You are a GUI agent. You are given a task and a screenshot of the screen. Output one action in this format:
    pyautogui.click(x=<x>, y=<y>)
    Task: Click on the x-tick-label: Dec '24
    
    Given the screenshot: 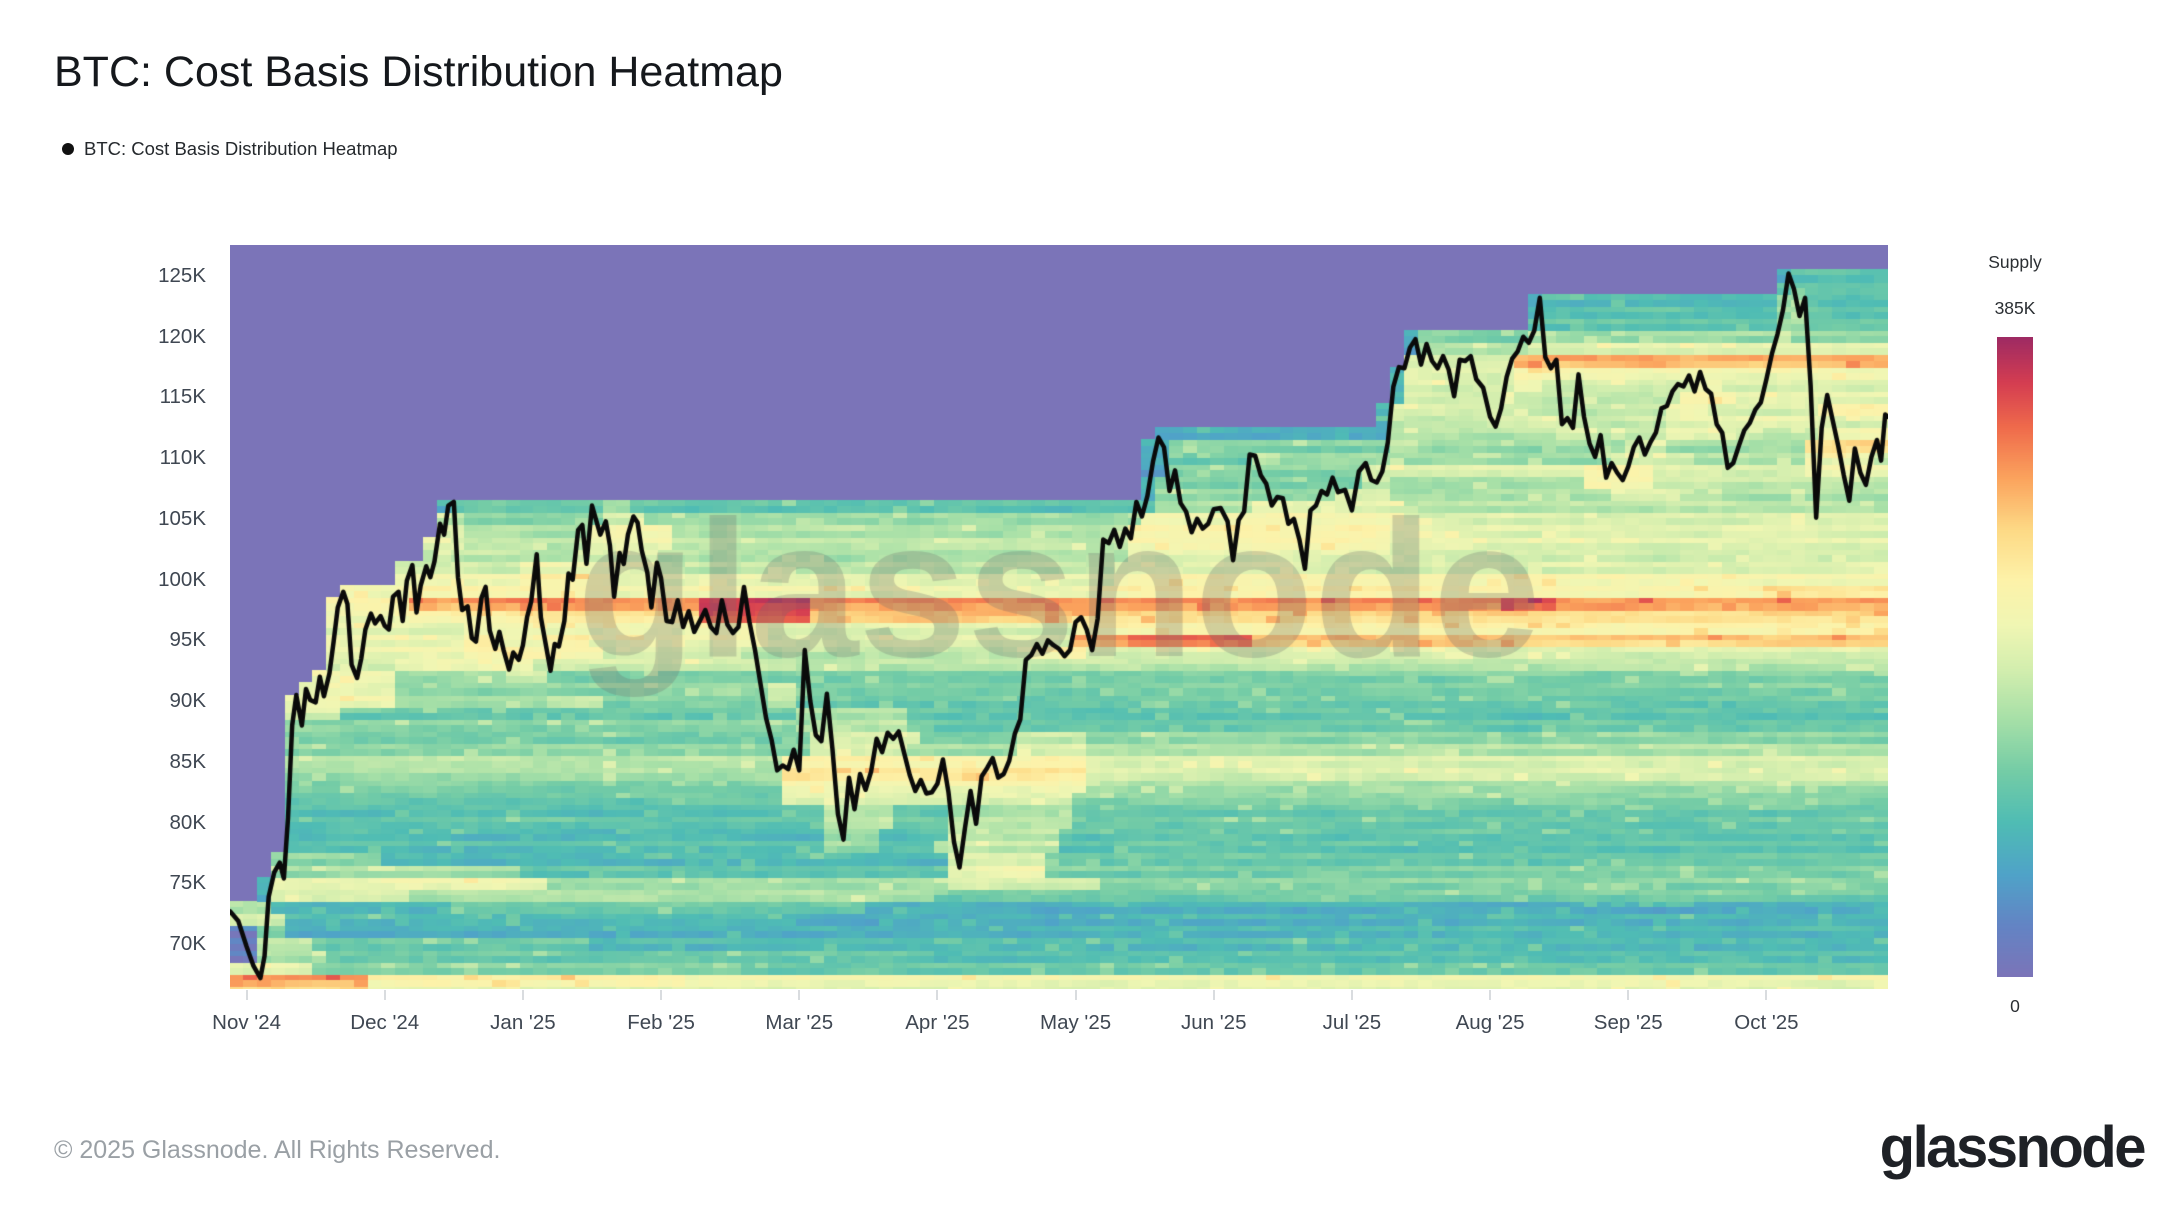 What is the action you would take?
    pyautogui.click(x=385, y=1022)
    